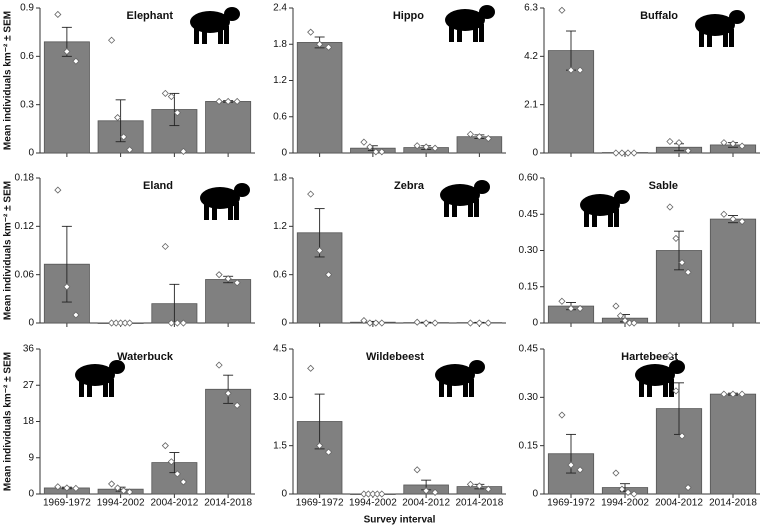 This screenshot has height=529, width=763. I want to click on y-tick-label: 1.5, so click(280, 445).